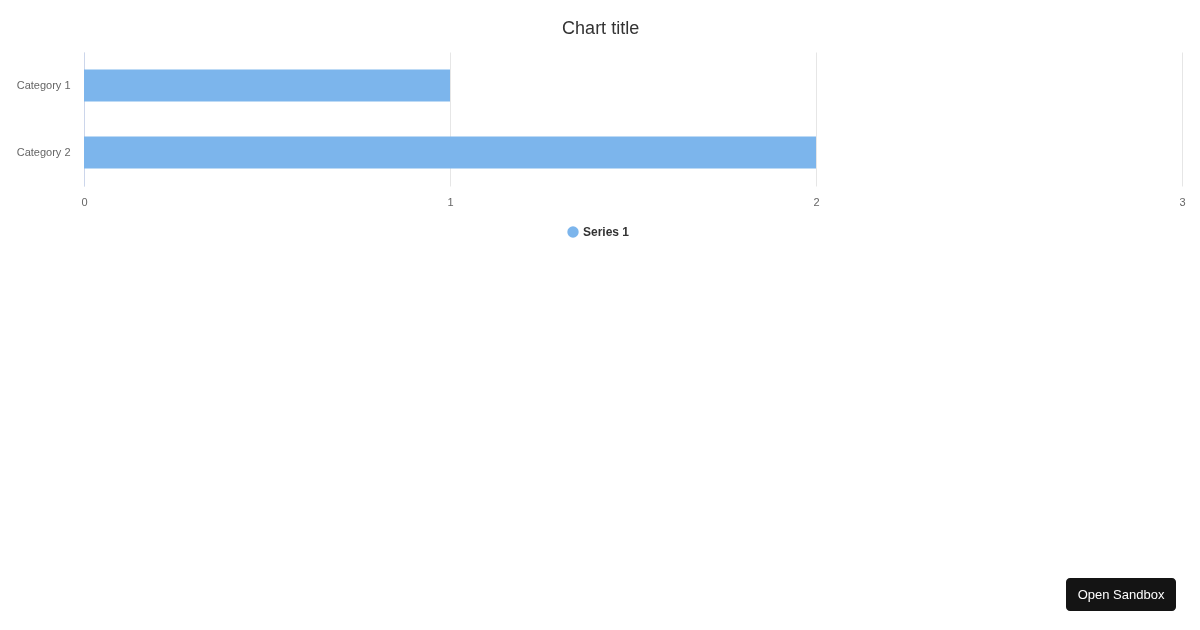 The height and width of the screenshot is (630, 1200). Describe the element at coordinates (1121, 594) in the screenshot. I see `text: Open Sandbox` at that location.